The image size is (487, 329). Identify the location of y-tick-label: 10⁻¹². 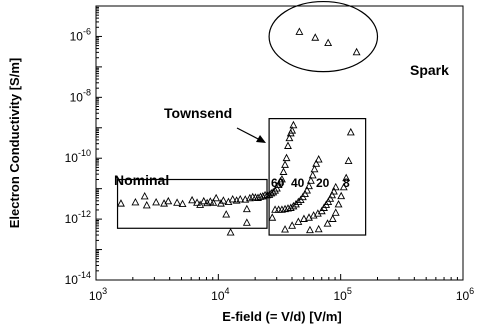
(78, 217).